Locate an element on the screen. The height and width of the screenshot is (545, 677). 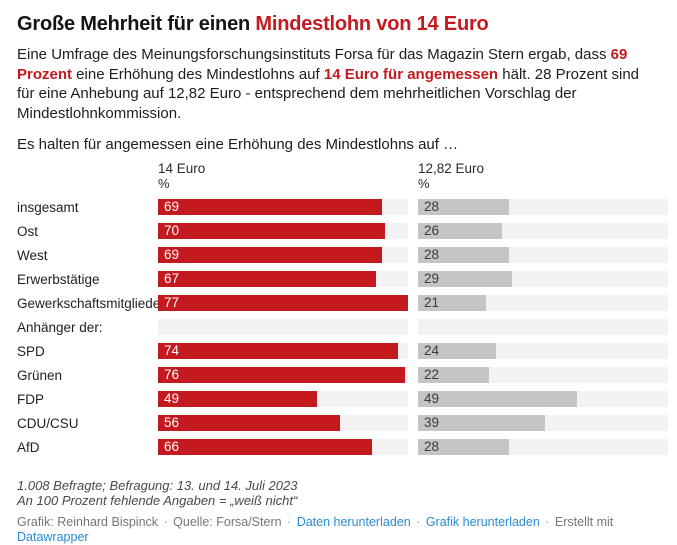
table-row: Erwerbstätige 67 29 is located at coordinates (342, 283).